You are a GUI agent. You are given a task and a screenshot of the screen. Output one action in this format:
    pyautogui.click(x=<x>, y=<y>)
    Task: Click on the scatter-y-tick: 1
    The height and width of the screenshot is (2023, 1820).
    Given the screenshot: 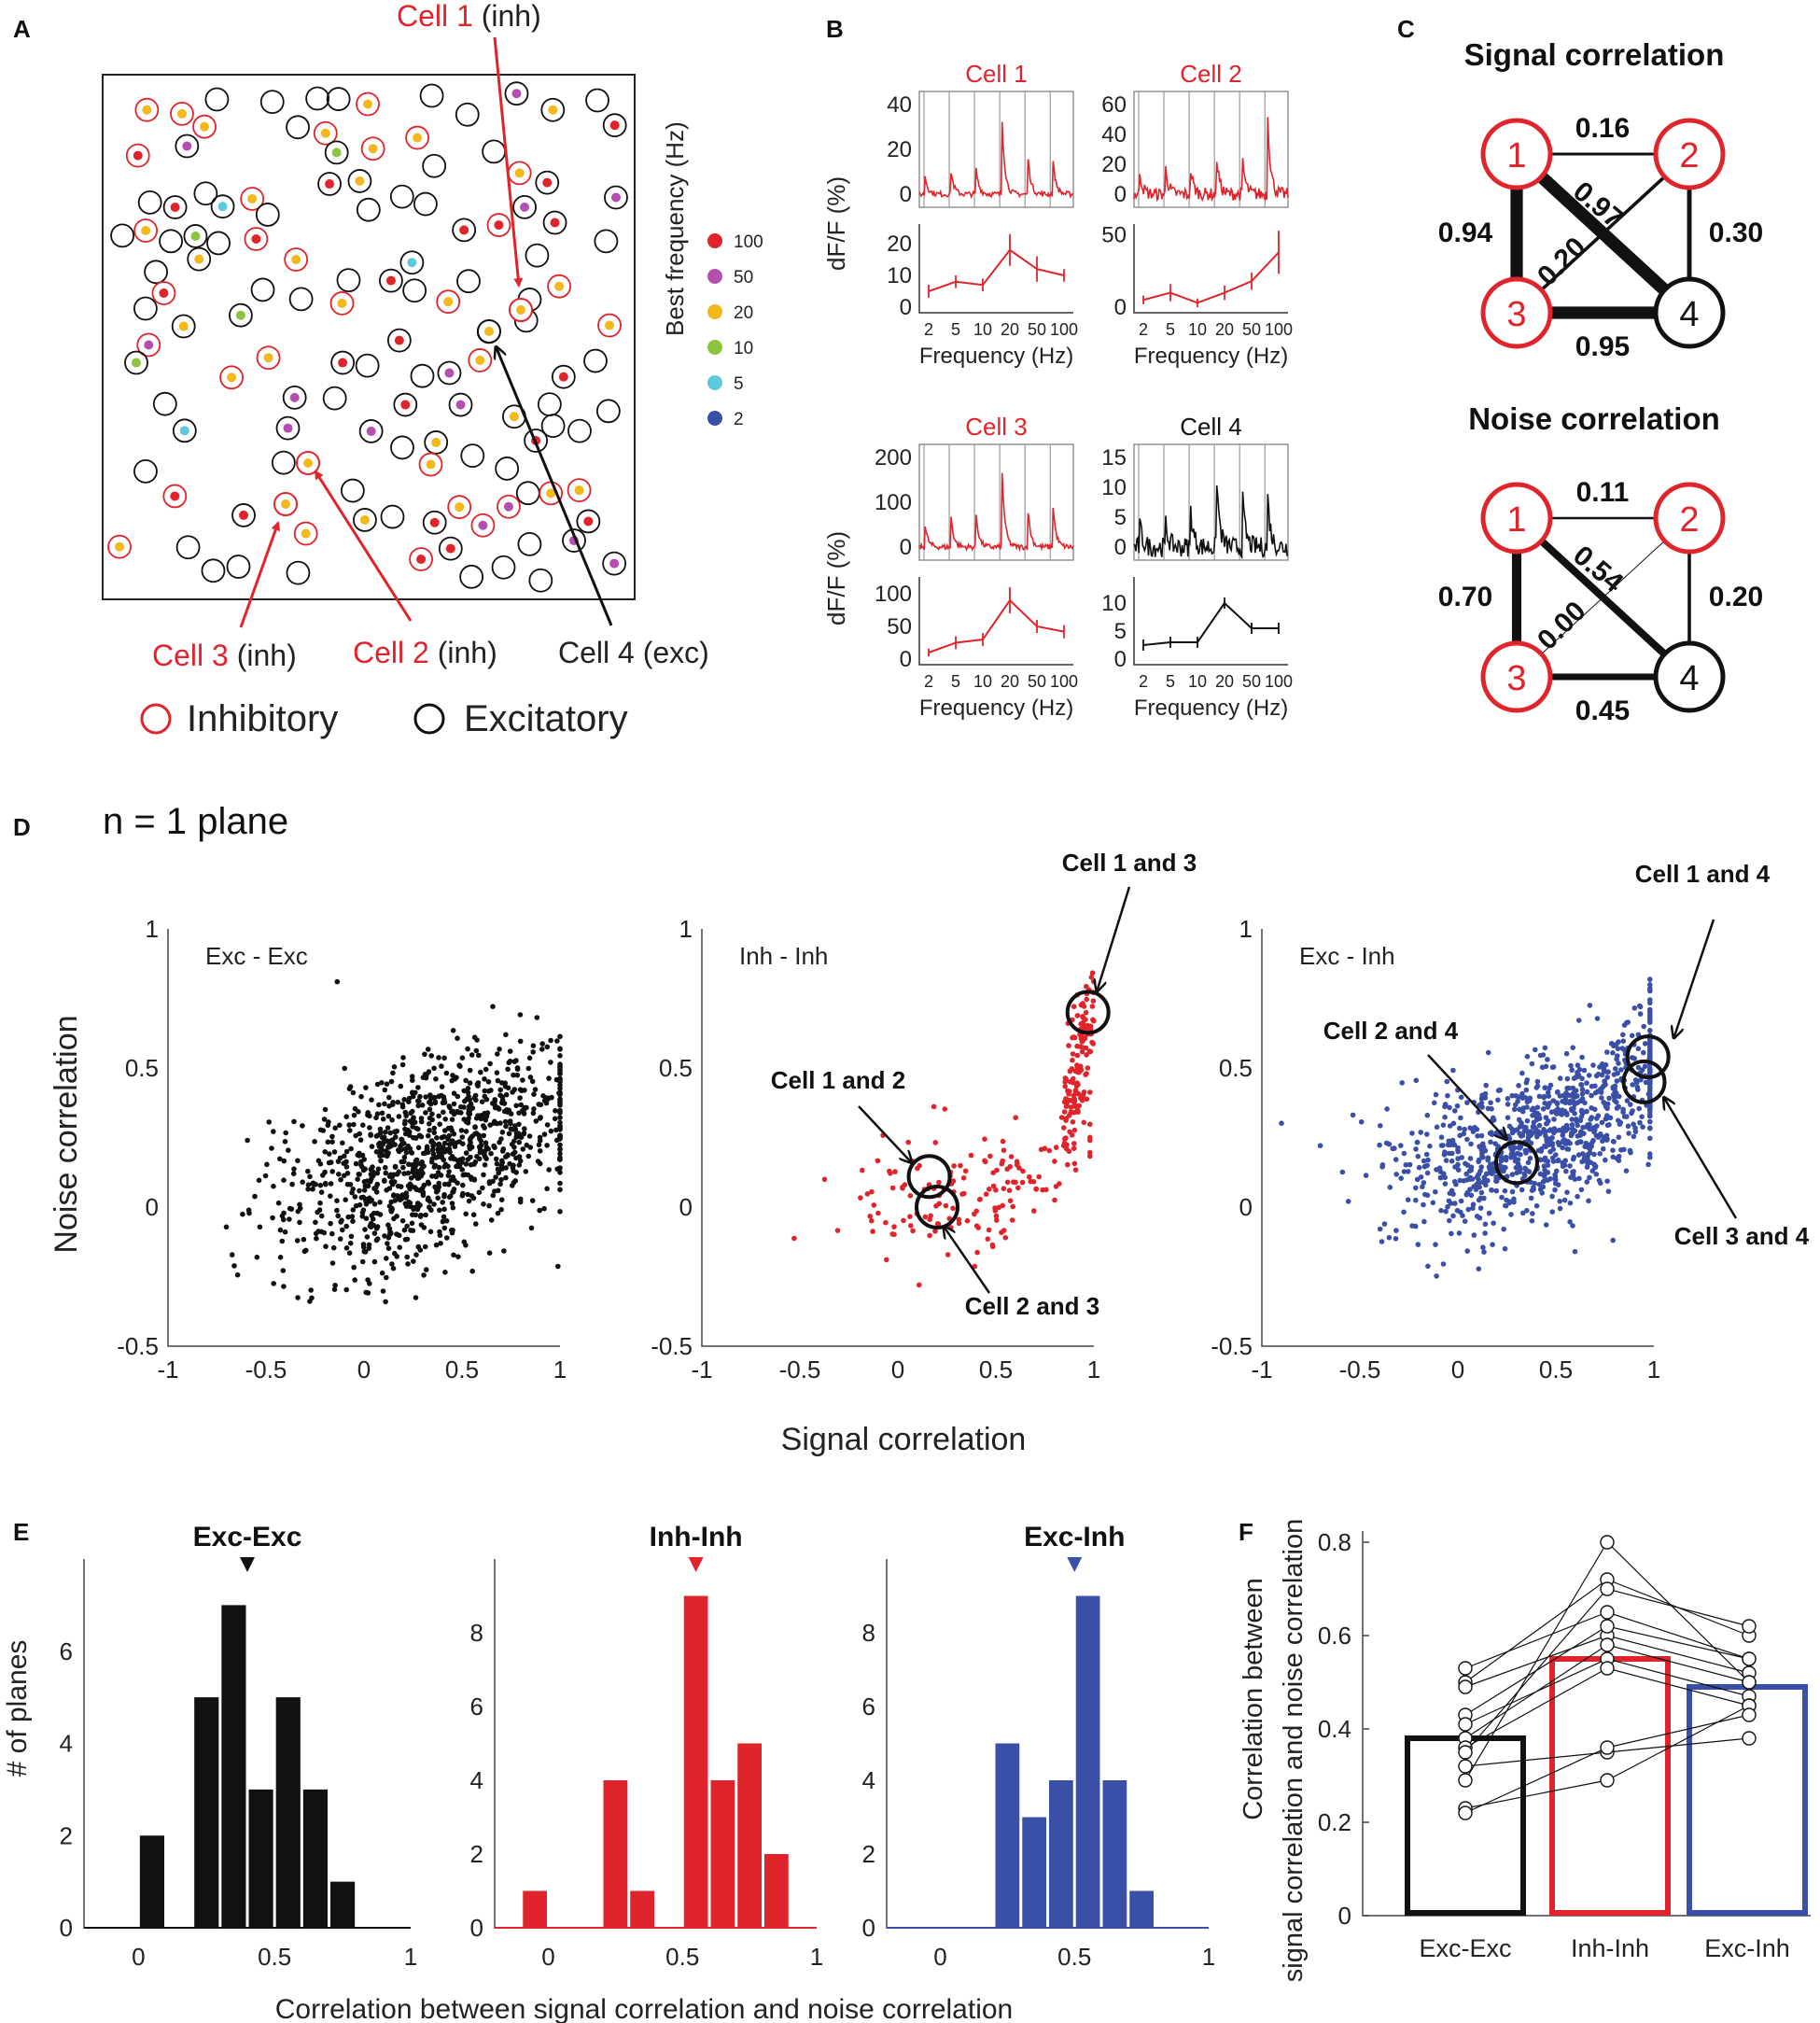 What is the action you would take?
    pyautogui.click(x=686, y=929)
    